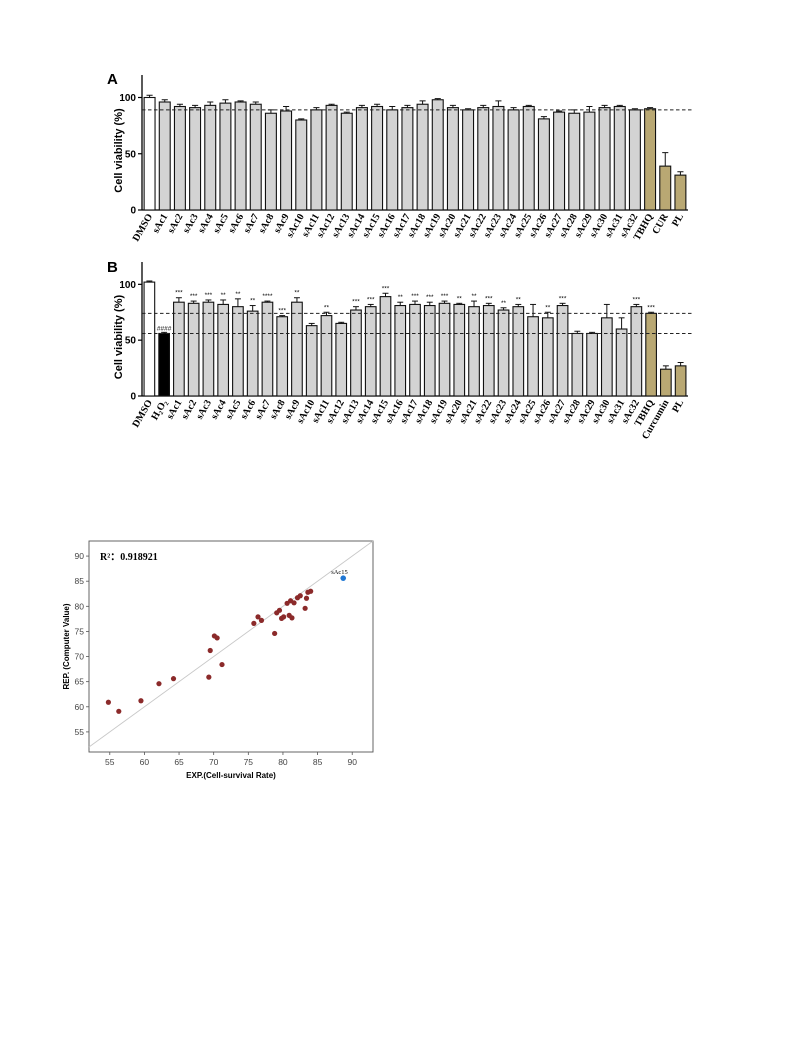 The image size is (793, 1057). What do you see at coordinates (214, 762) in the screenshot?
I see `x-tick-label: 70` at bounding box center [214, 762].